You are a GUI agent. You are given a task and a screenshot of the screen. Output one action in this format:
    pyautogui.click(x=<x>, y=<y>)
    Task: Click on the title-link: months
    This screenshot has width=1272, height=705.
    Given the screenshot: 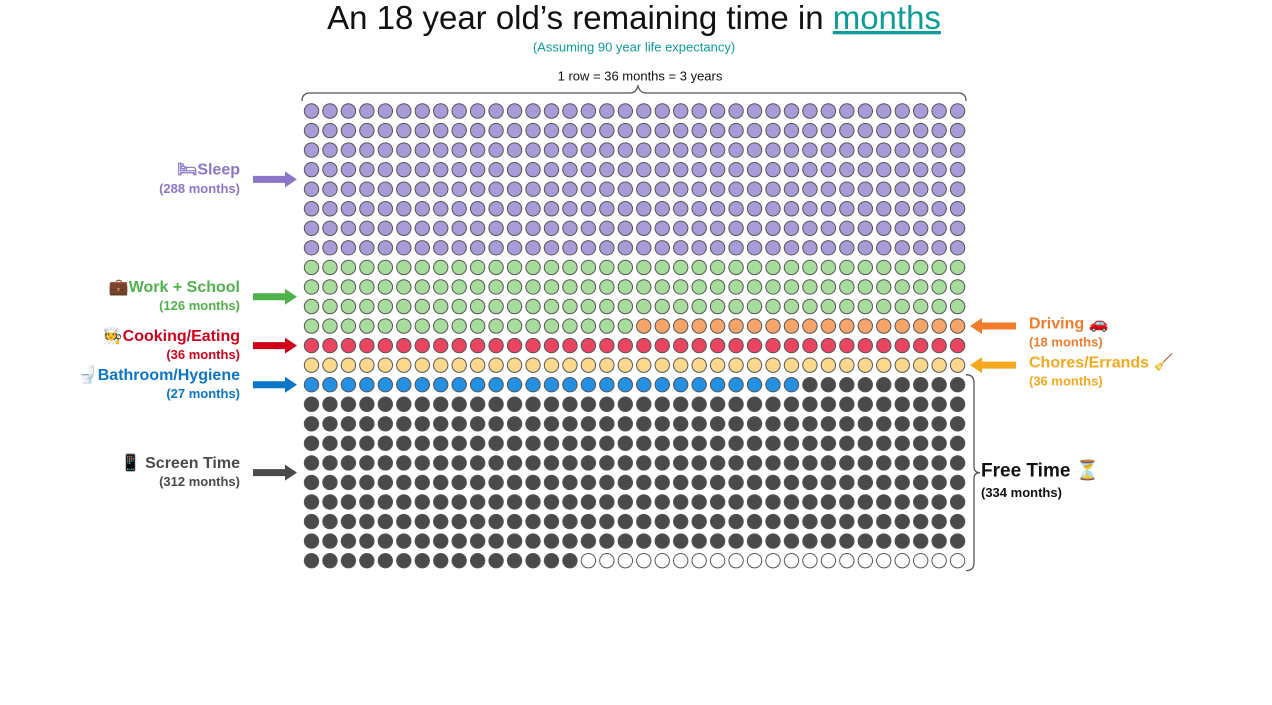 What is the action you would take?
    pyautogui.click(x=887, y=18)
    